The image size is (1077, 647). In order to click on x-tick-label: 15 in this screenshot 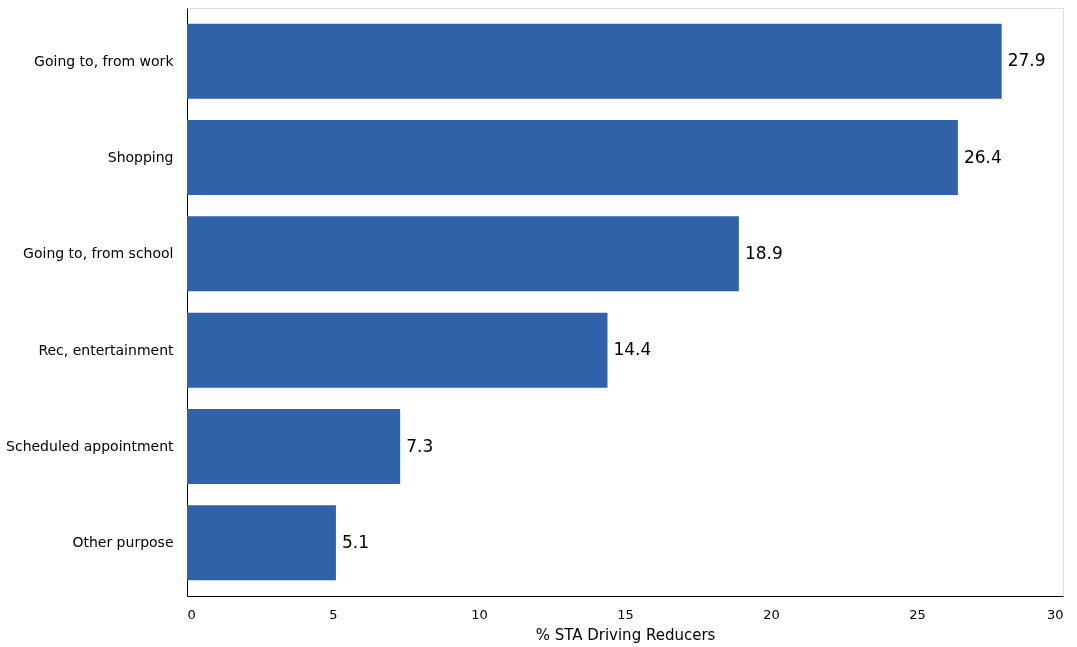, I will do `click(625, 614)`.